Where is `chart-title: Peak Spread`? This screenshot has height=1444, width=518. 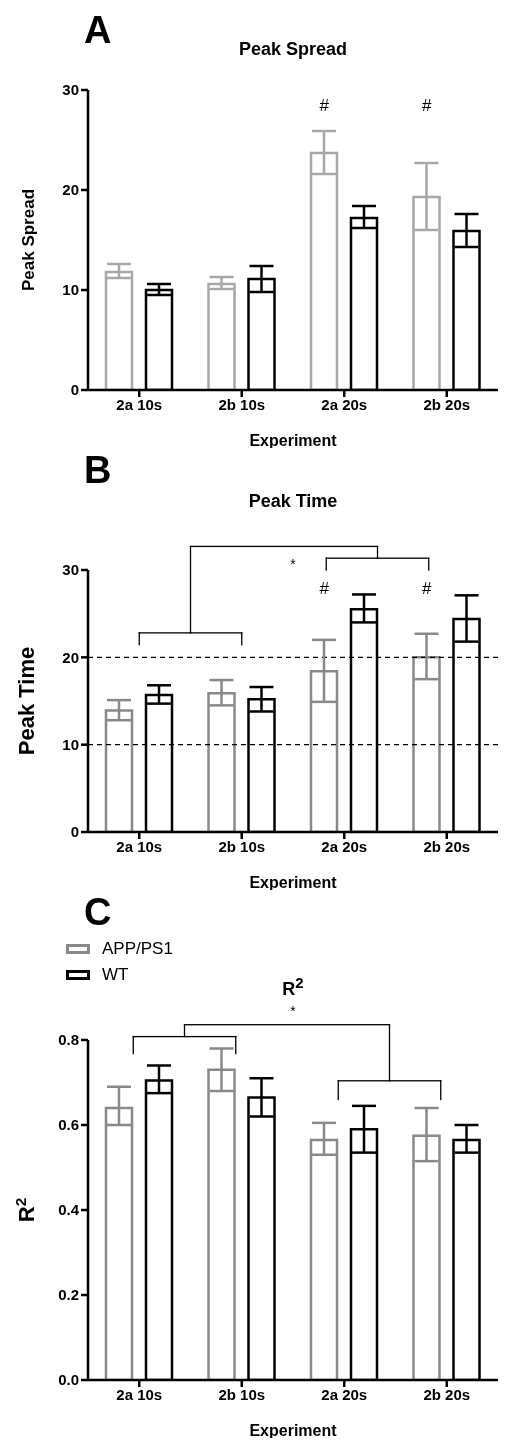
chart-title: Peak Spread is located at coordinates (293, 49).